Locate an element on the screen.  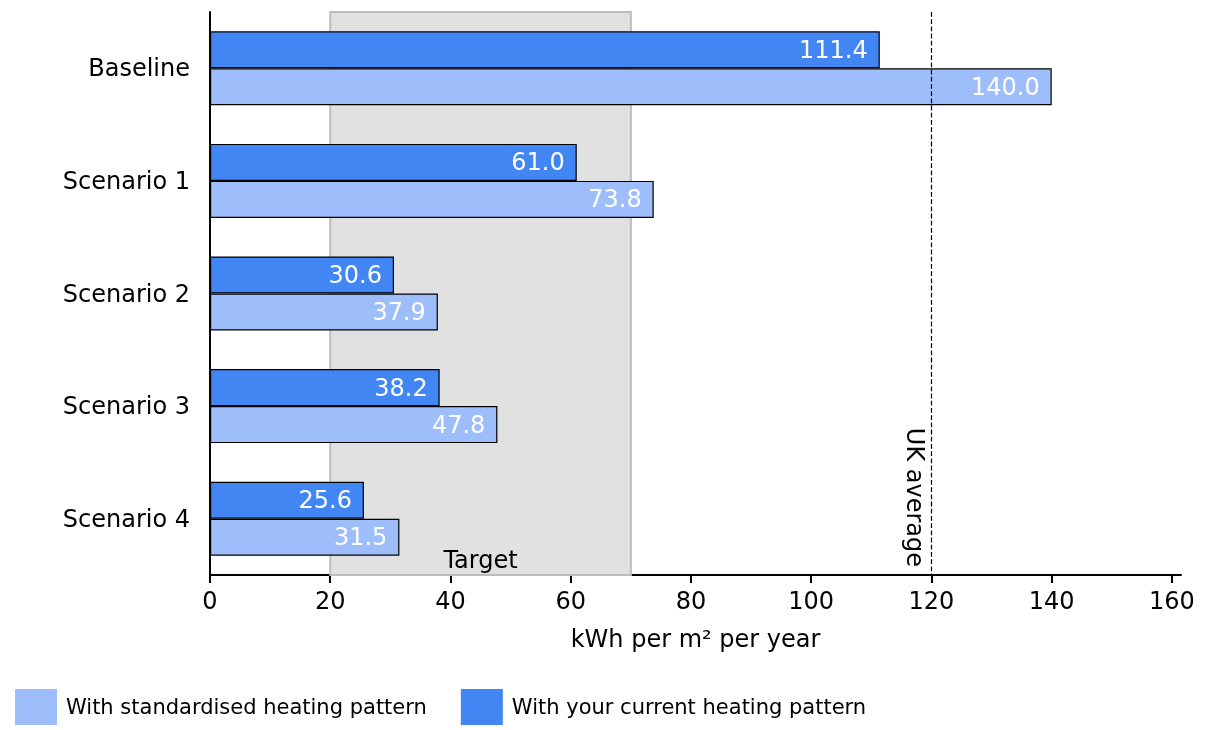
data-label: 30.6 is located at coordinates (355, 275).